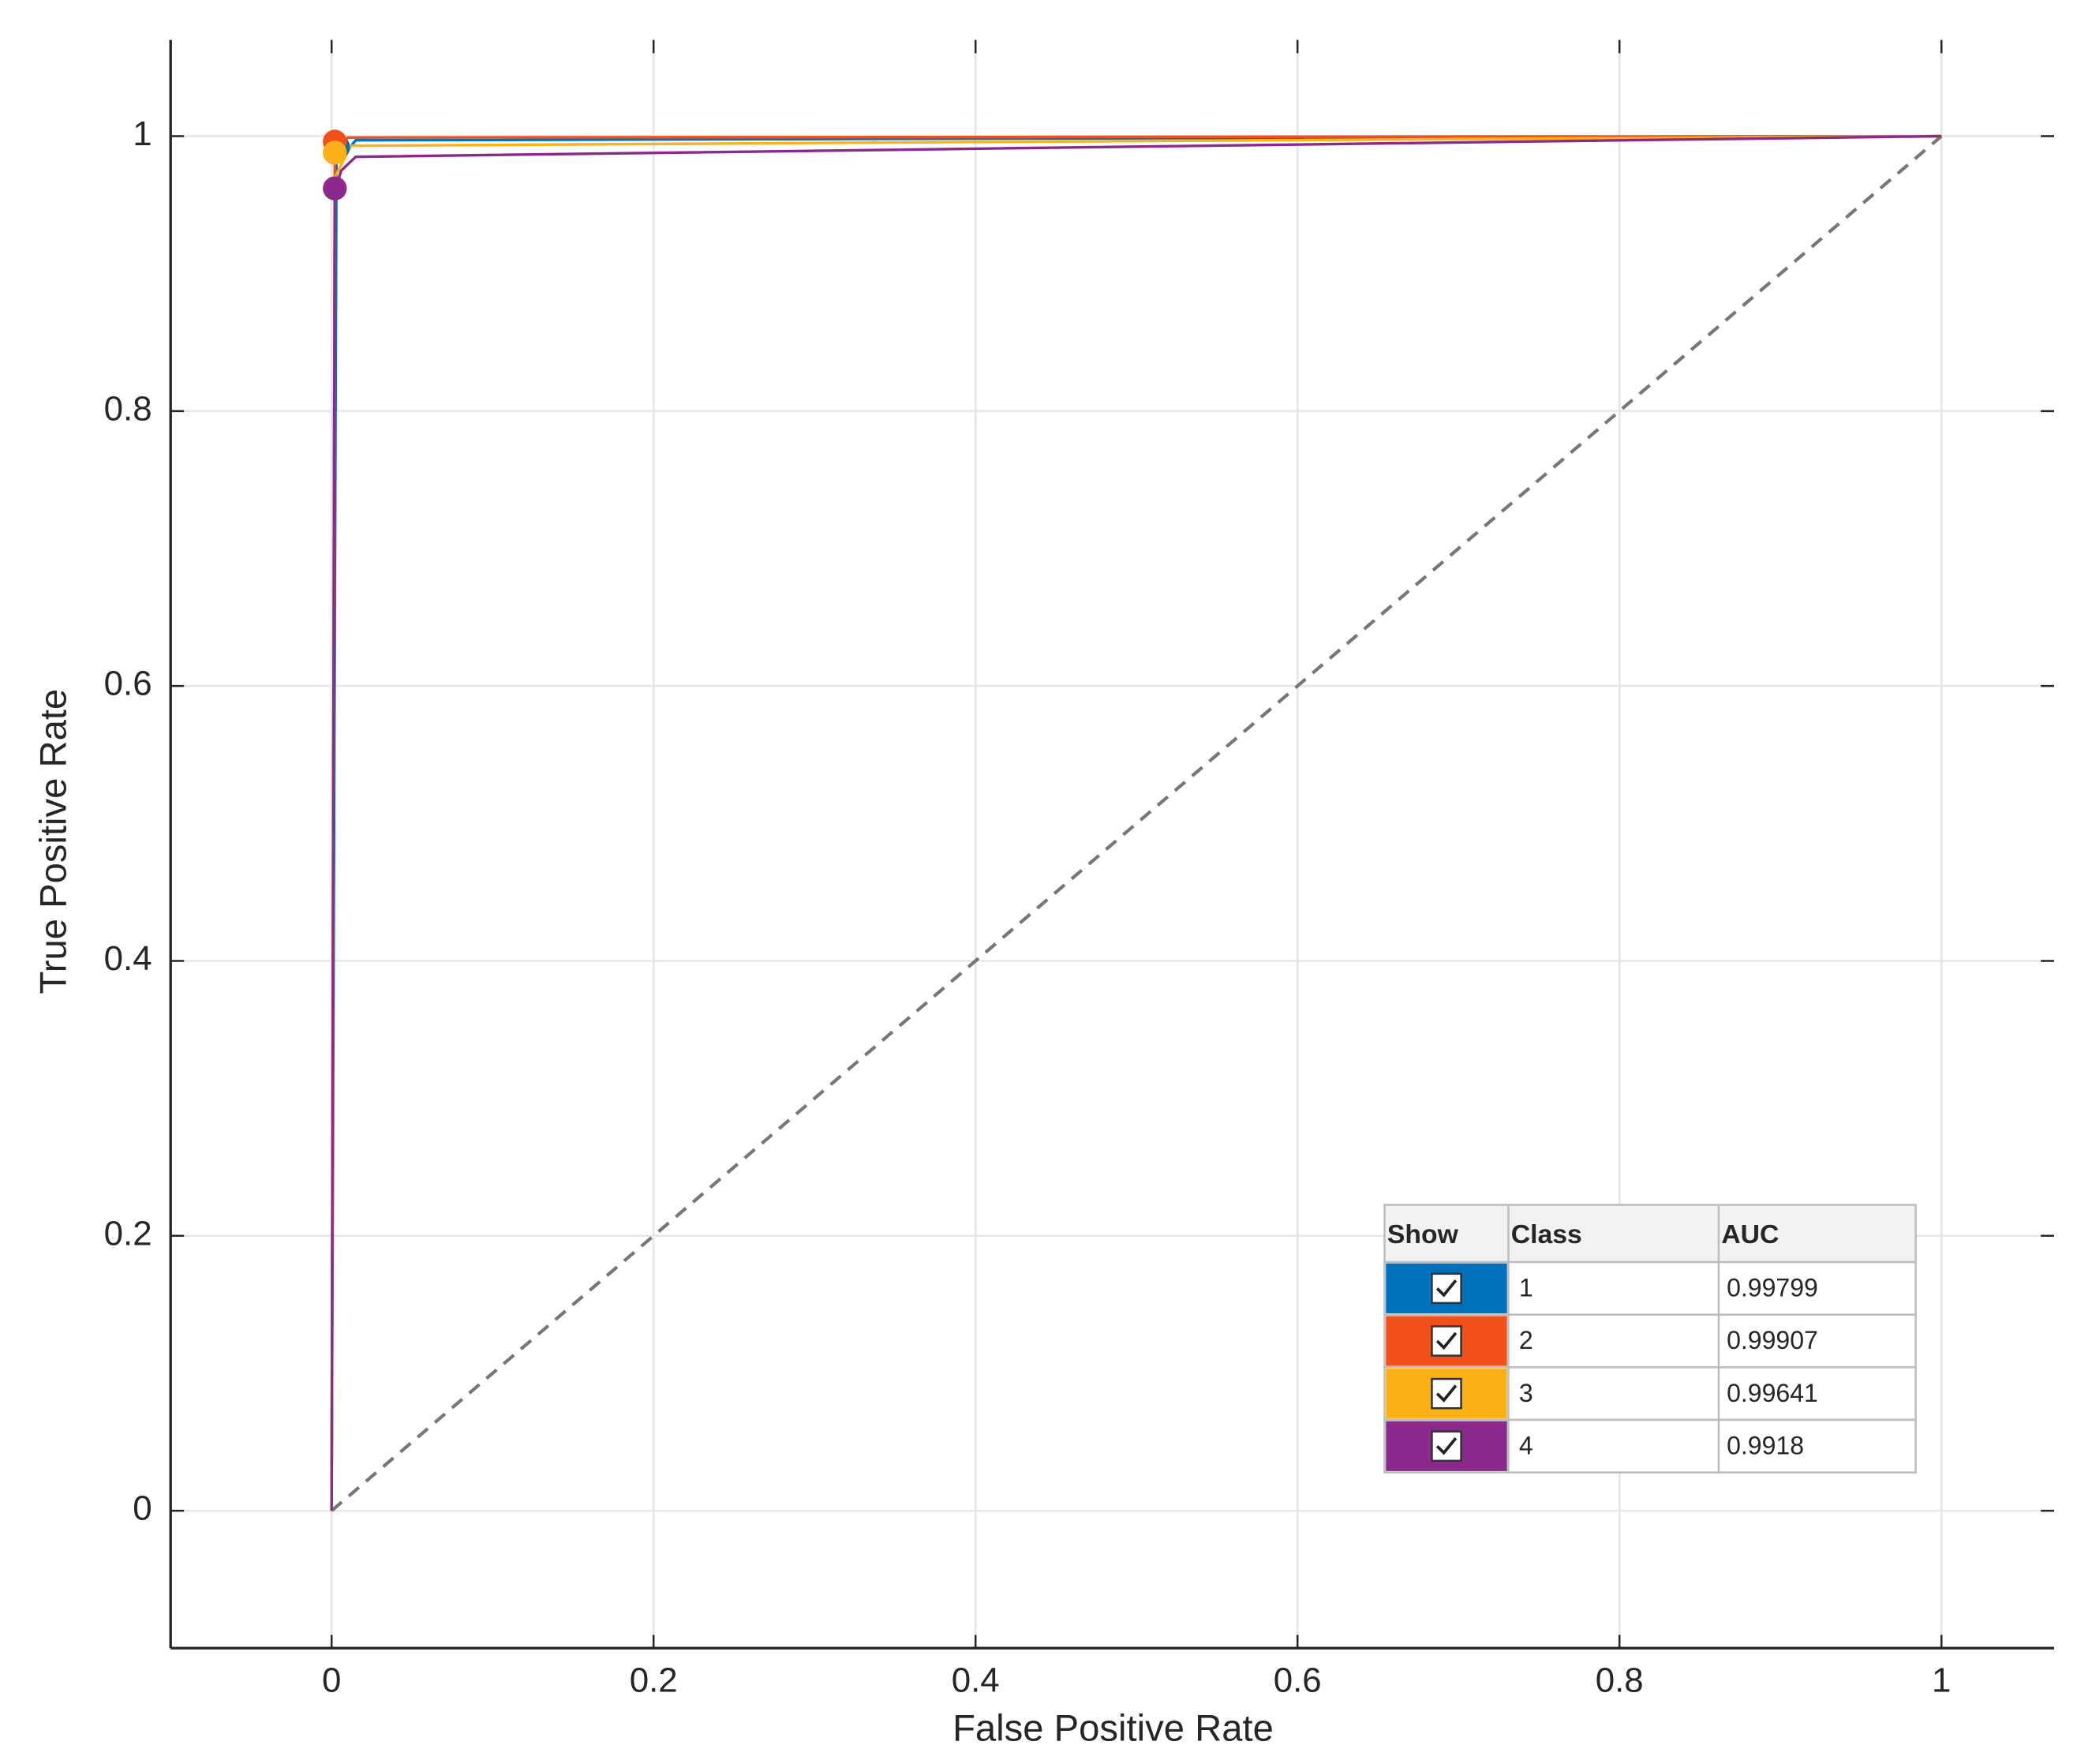 This screenshot has height=1764, width=2077. Describe the element at coordinates (128, 684) in the screenshot. I see `y-tick-label: 0.6` at that location.